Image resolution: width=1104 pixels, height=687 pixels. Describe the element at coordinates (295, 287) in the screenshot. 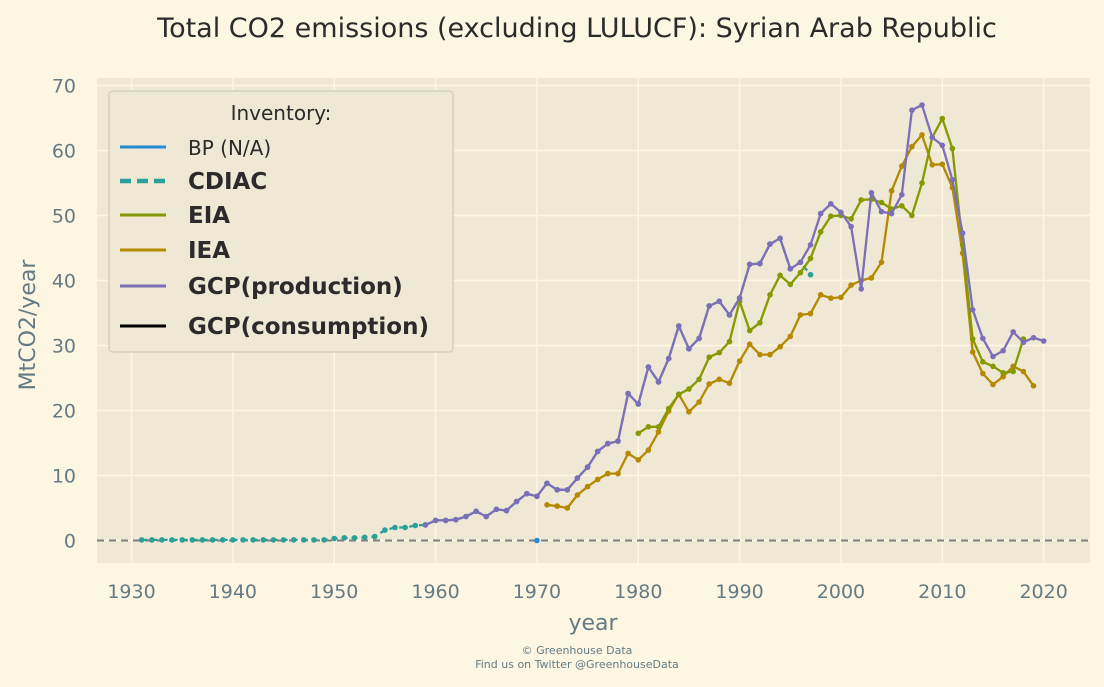

I see `legend-label-gcp-production: GCP(production)` at that location.